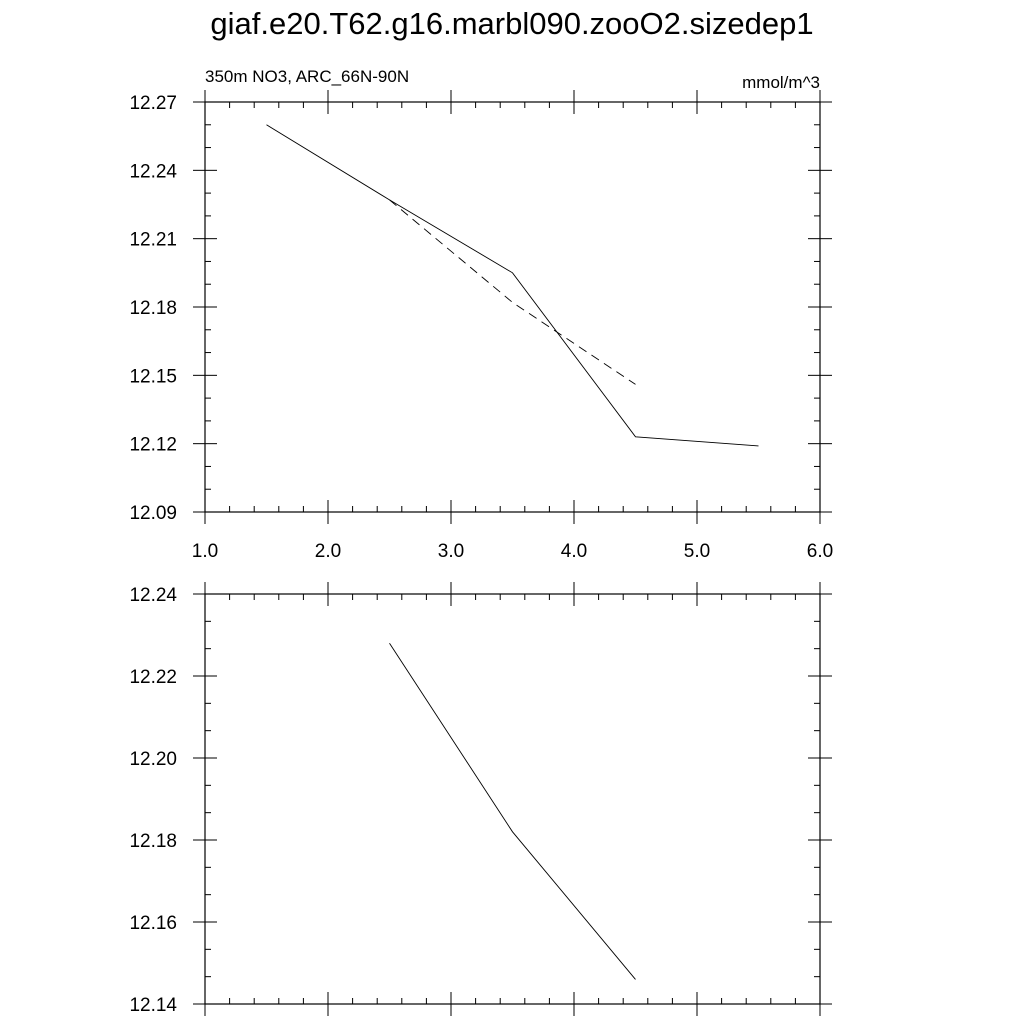 The image size is (1024, 1024). What do you see at coordinates (153, 677) in the screenshot?
I see `y-tick-label: 12.22` at bounding box center [153, 677].